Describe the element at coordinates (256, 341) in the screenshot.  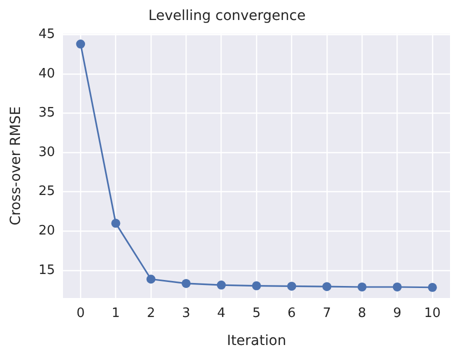
I see `x-axis-title: Iteration` at that location.